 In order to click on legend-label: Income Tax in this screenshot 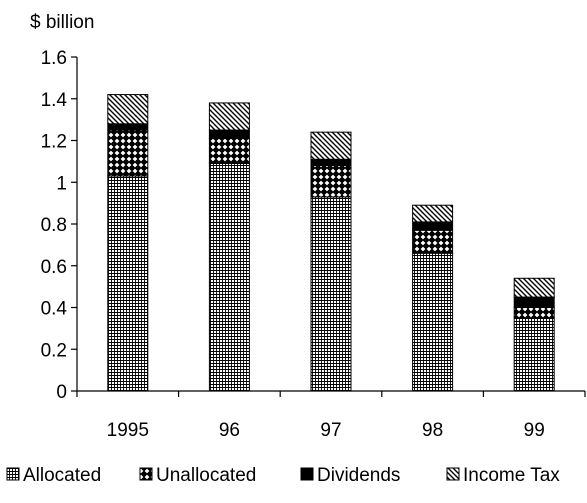, I will do `click(511, 475)`.